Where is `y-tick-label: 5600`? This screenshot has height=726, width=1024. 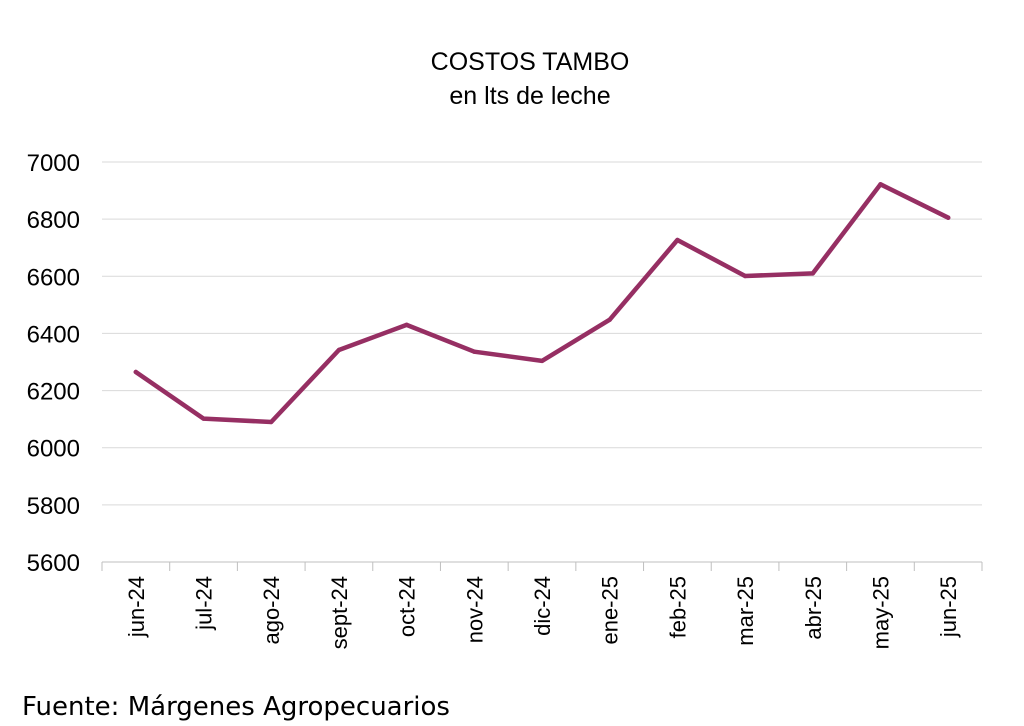 y-tick-label: 5600 is located at coordinates (53, 563).